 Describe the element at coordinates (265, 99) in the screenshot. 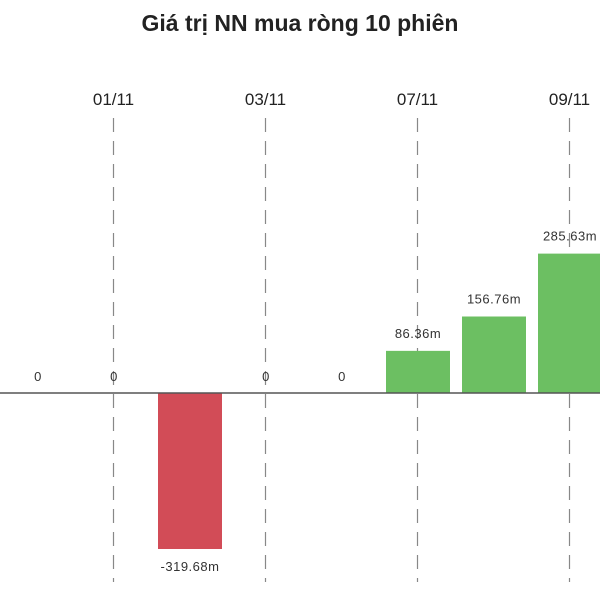

I see `x-tick-label: 03/11` at that location.